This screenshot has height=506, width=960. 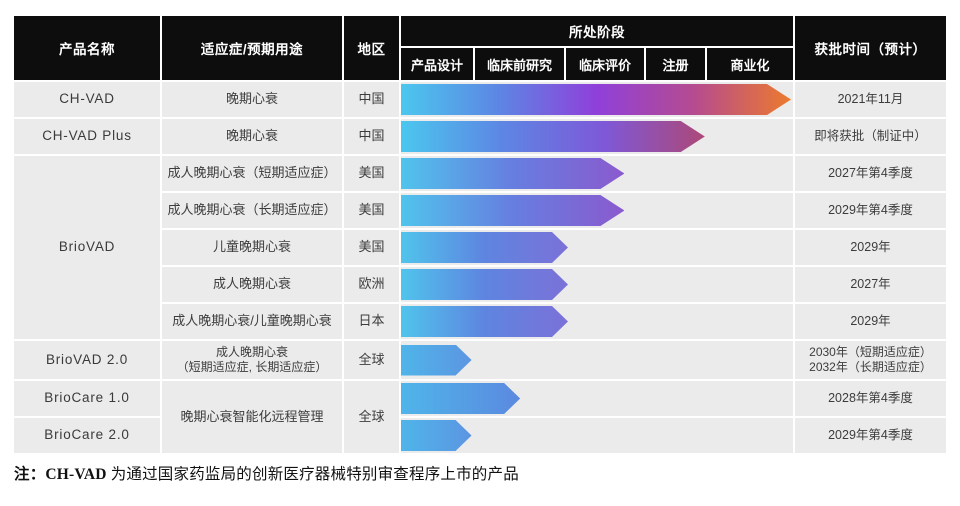 I want to click on indication-merged: 晚期心衰智能化远程管理, so click(x=252, y=417).